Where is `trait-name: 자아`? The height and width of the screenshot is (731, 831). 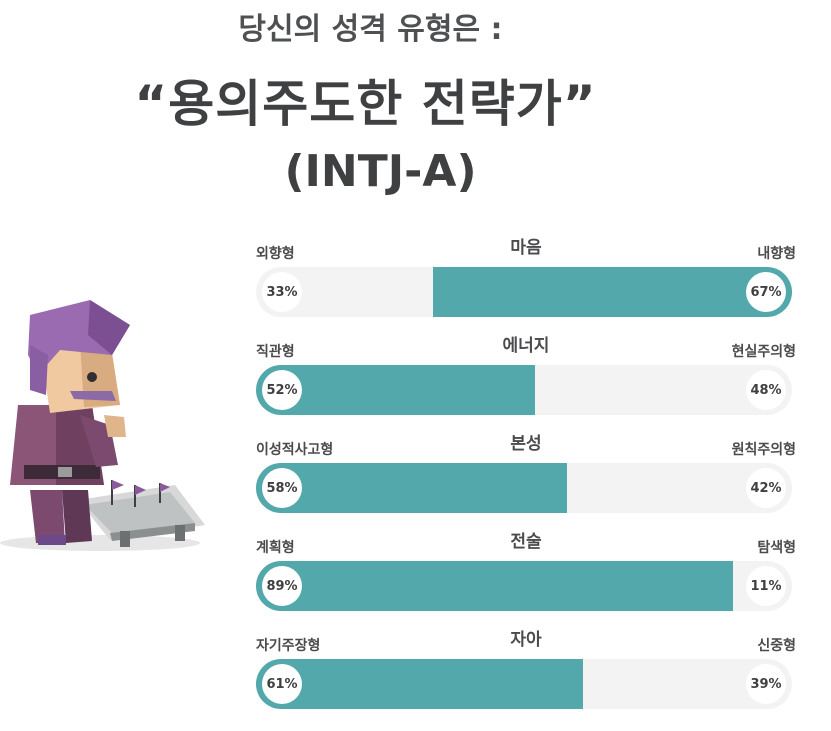
trait-name: 자아 is located at coordinates (526, 640).